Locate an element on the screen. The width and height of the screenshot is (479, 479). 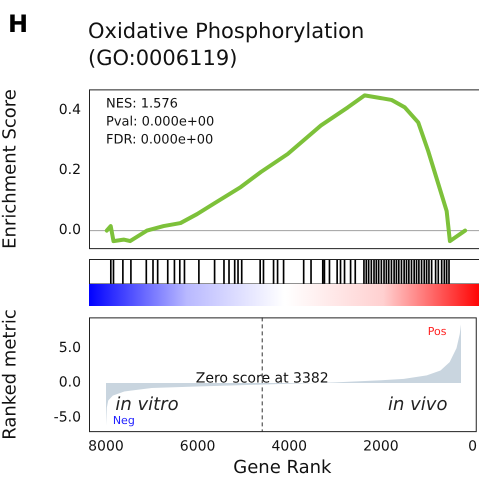
x-tick-label: 6000 is located at coordinates (198, 446).